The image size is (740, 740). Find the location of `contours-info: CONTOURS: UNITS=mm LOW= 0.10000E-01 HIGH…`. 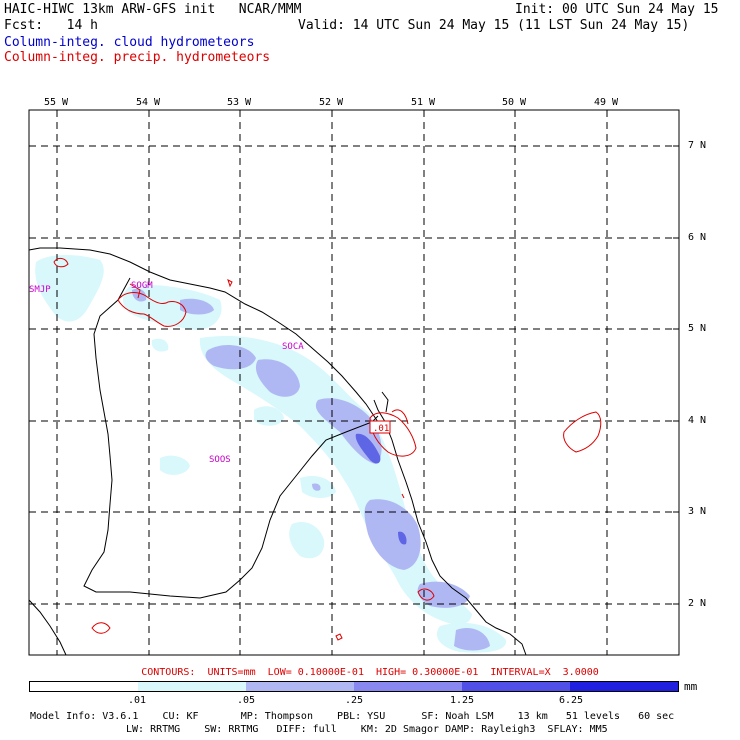

contours-info: CONTOURS: UNITS=mm LOW= 0.10000E-01 HIGH… is located at coordinates (370, 672).